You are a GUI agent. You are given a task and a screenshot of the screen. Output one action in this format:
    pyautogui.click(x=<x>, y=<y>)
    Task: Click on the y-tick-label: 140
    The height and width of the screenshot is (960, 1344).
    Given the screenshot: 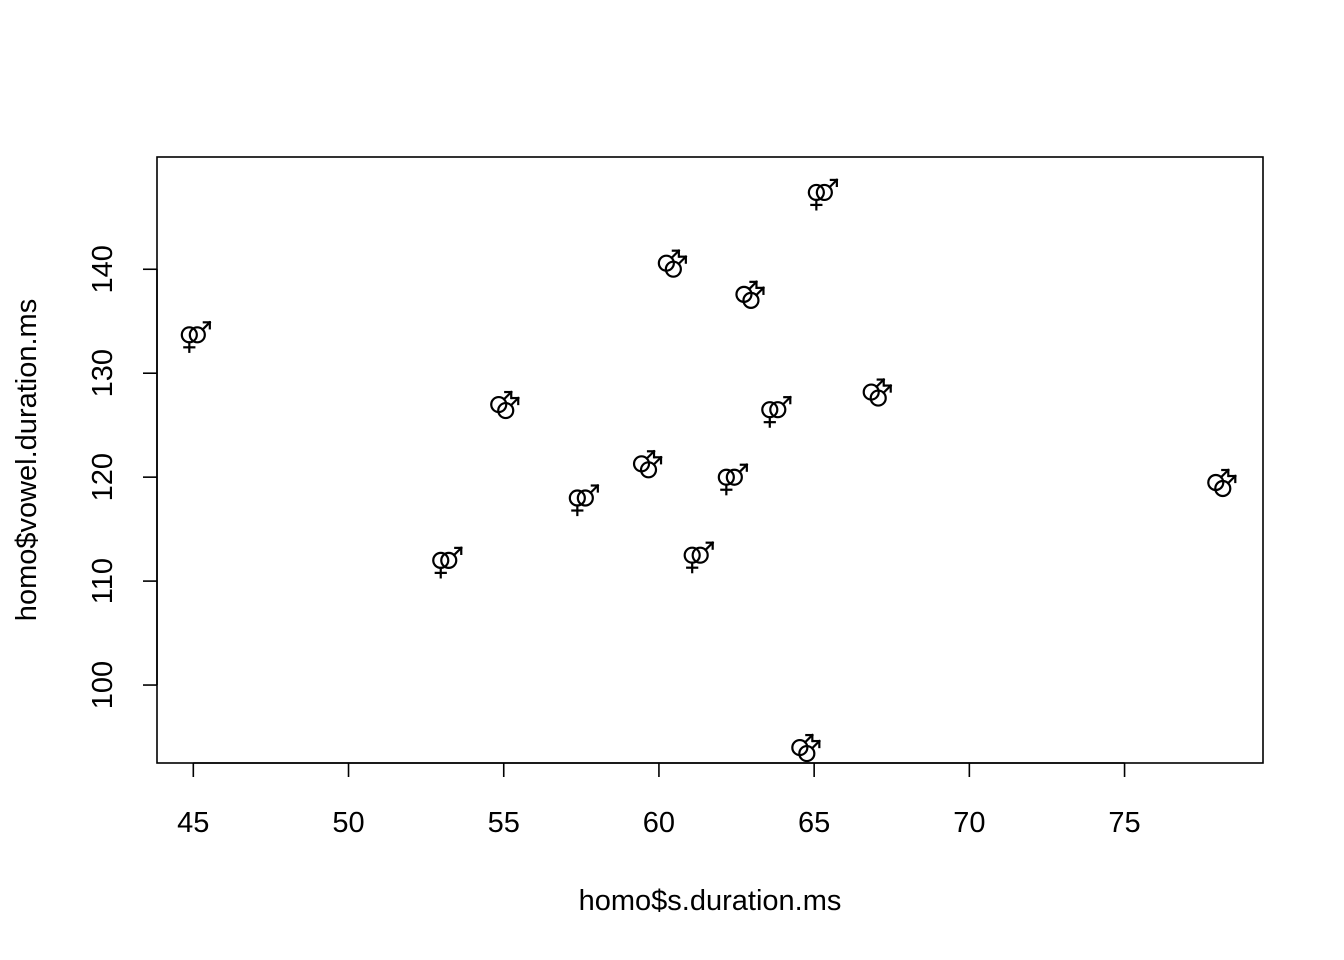 What is the action you would take?
    pyautogui.click(x=103, y=269)
    